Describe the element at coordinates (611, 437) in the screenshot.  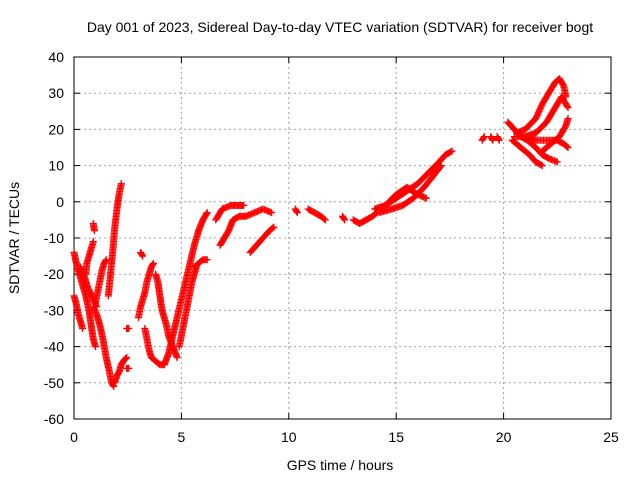
I see `x-tick-label: 25` at that location.